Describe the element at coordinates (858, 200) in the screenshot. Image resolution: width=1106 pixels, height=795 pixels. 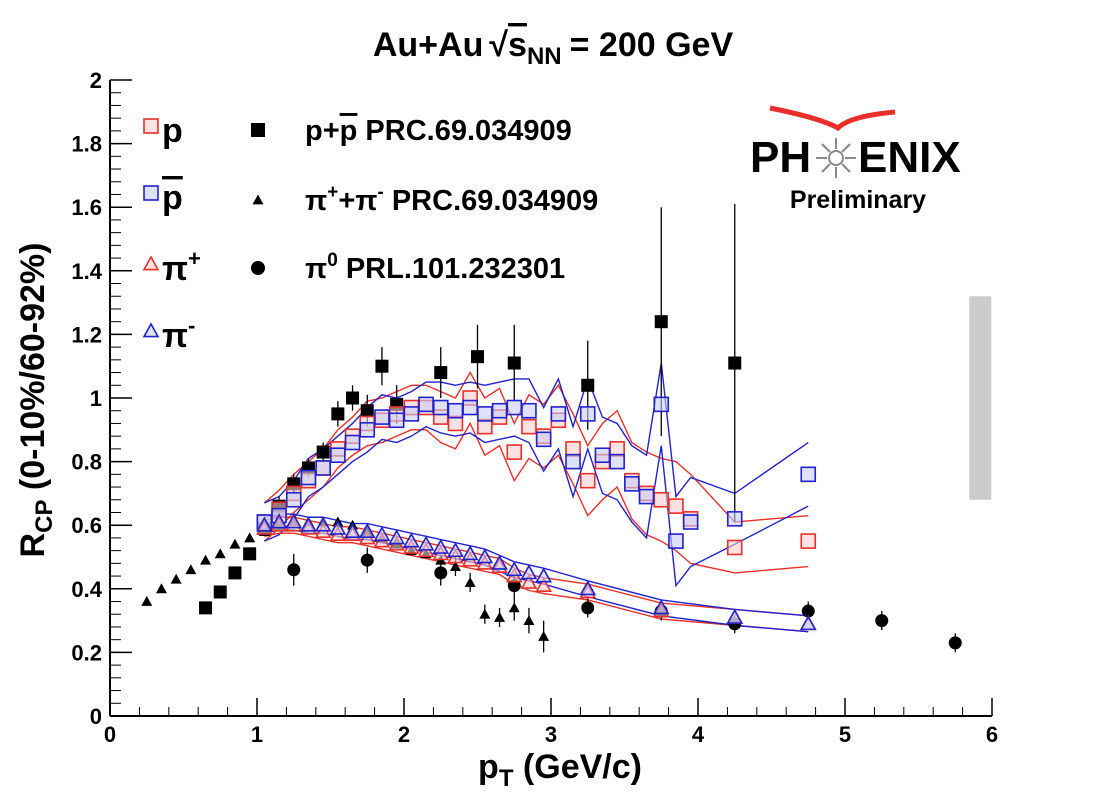
I see `logo-subtitle: Preliminary` at that location.